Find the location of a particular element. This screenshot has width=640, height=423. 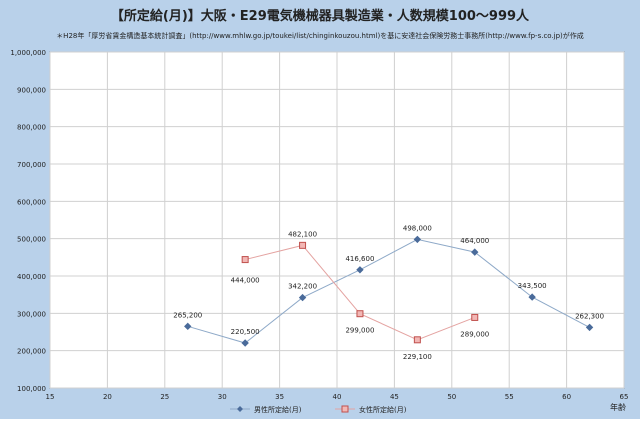

data-label: 262,300 is located at coordinates (589, 316).